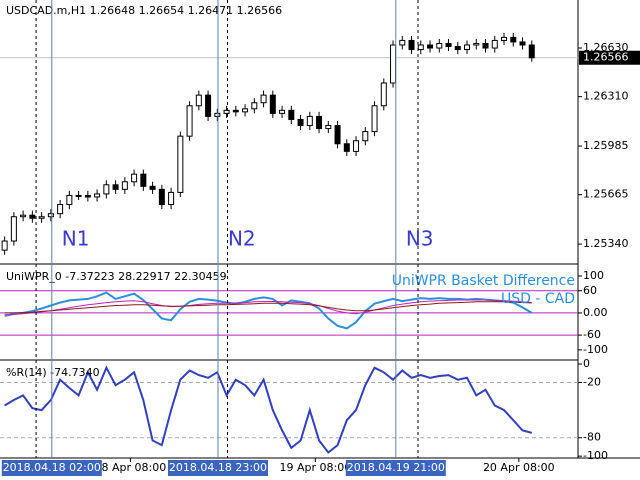 Image resolution: width=640 pixels, height=480 pixels. What do you see at coordinates (131, 467) in the screenshot?
I see `x-tick-label: 18 Apr 08:00` at bounding box center [131, 467].